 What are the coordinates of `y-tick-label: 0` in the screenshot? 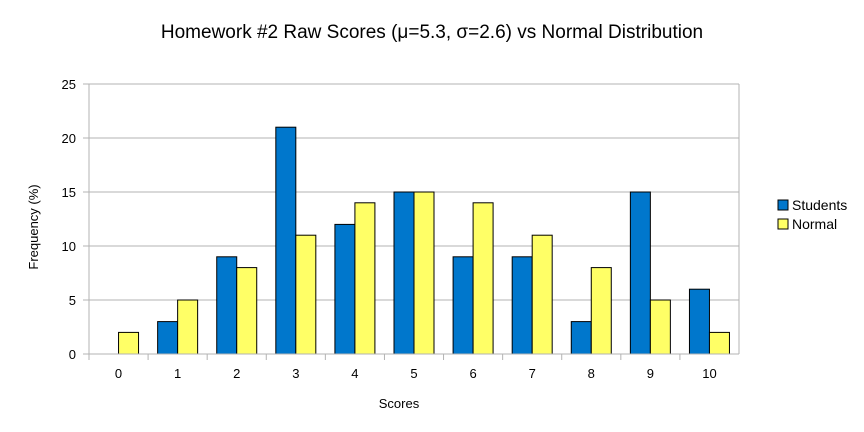 It's located at (72, 354).